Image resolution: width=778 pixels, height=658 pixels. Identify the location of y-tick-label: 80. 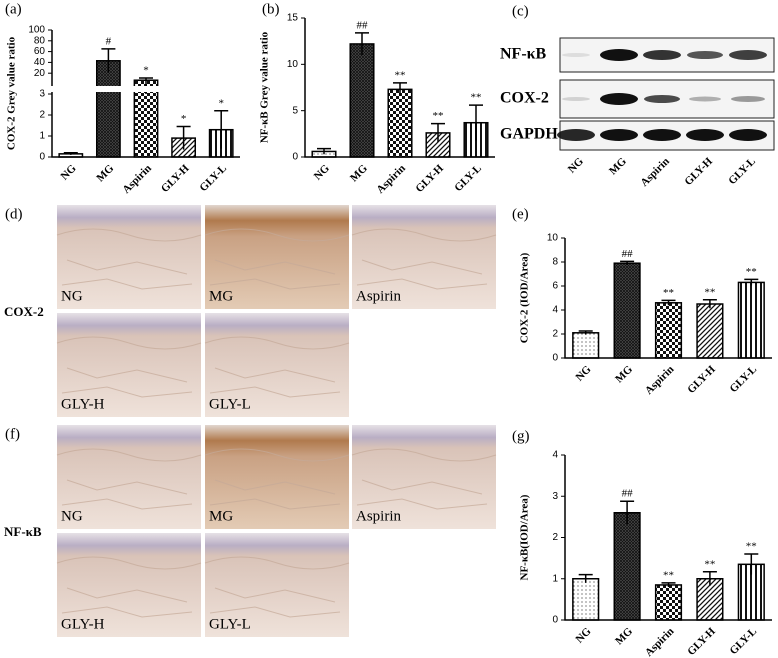
(40, 40).